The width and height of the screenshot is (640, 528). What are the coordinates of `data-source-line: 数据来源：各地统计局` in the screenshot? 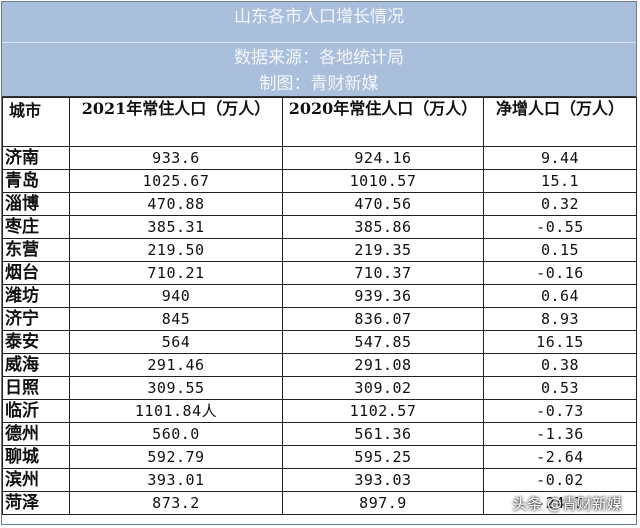 It's located at (319, 58).